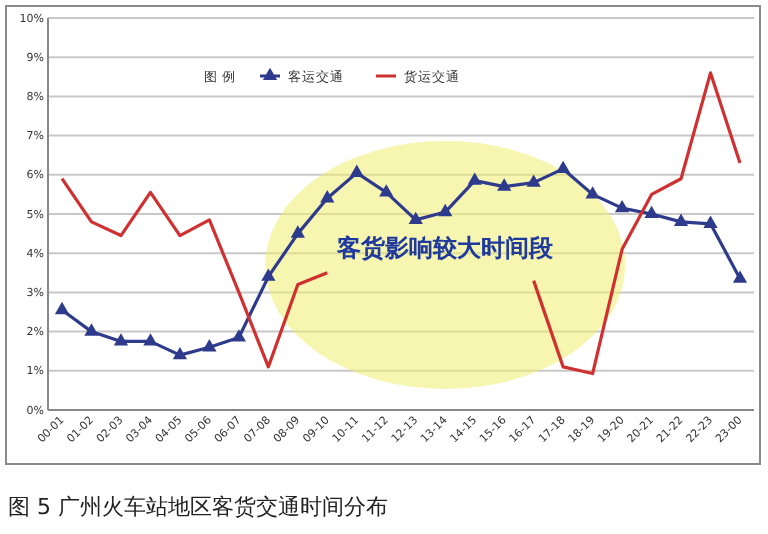 Image resolution: width=768 pixels, height=534 pixels. What do you see at coordinates (198, 506) in the screenshot?
I see `text: 图 5 广州火车站地区客货交通时间分布` at bounding box center [198, 506].